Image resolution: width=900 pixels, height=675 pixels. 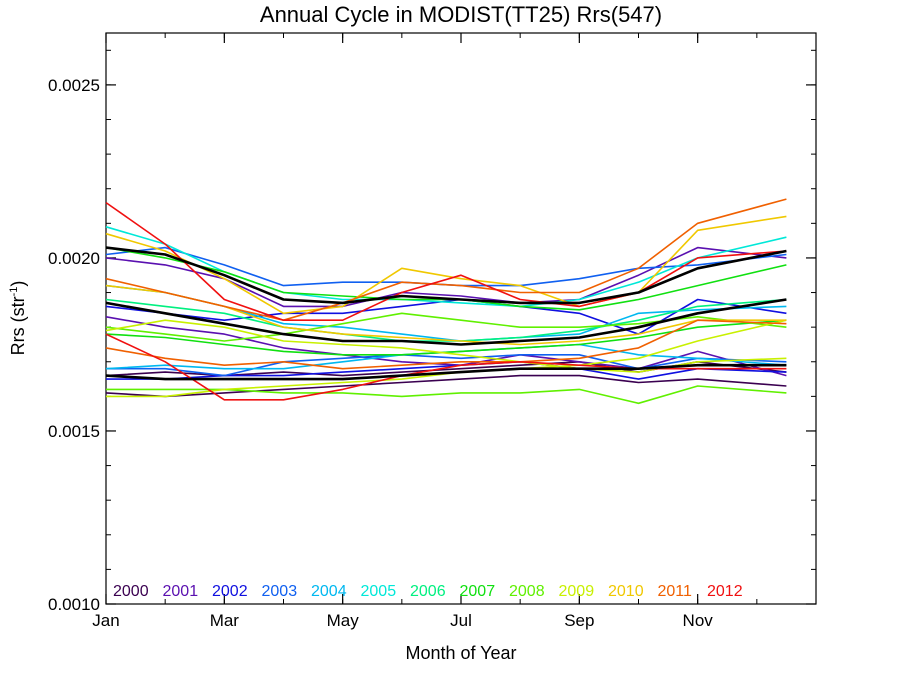 What do you see at coordinates (577, 591) in the screenshot?
I see `legend-entry: 2009` at bounding box center [577, 591].